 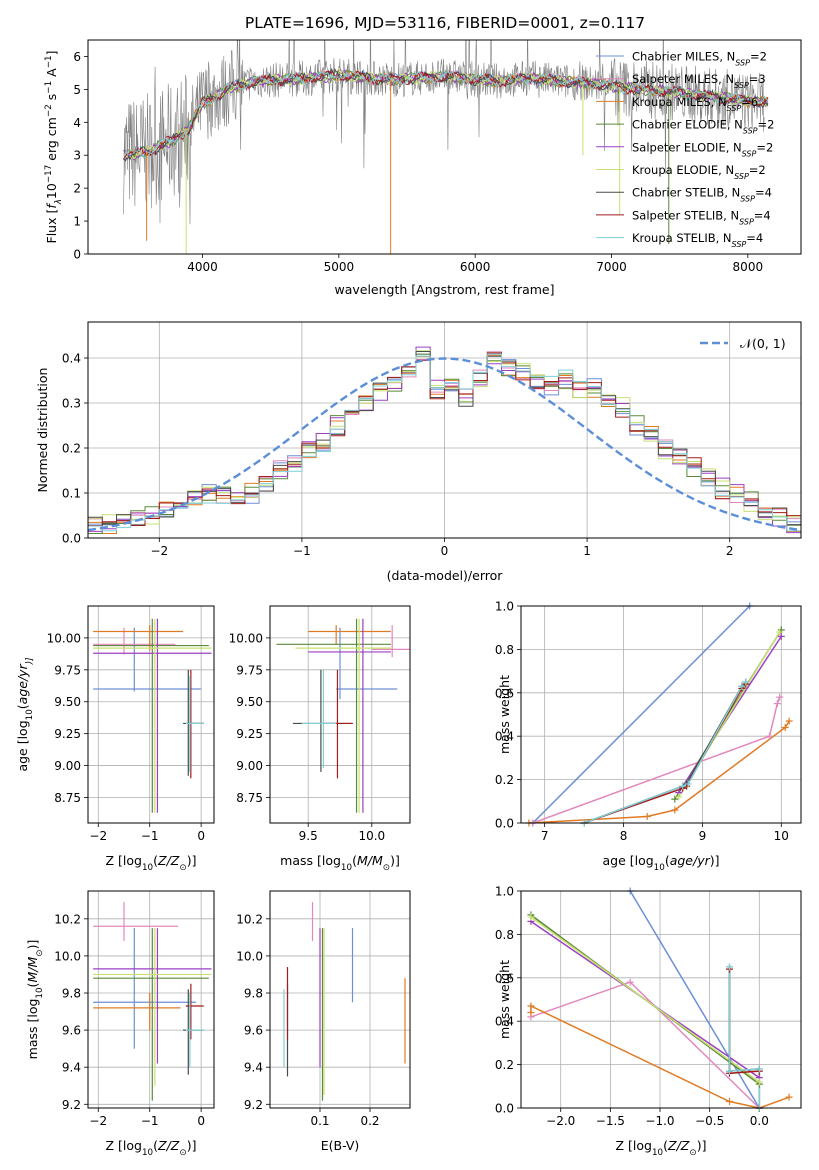 What do you see at coordinates (683, 57) in the screenshot?
I see `legend-label-text: Chabrier MILES, N` at bounding box center [683, 57].